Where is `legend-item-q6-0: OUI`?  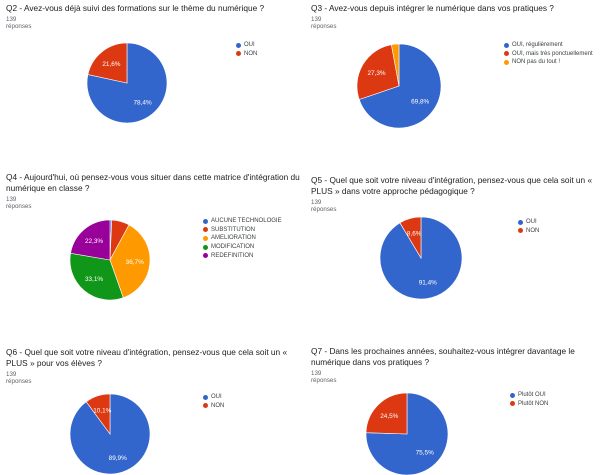
legend-item-q6-0: OUI is located at coordinates (213, 397).